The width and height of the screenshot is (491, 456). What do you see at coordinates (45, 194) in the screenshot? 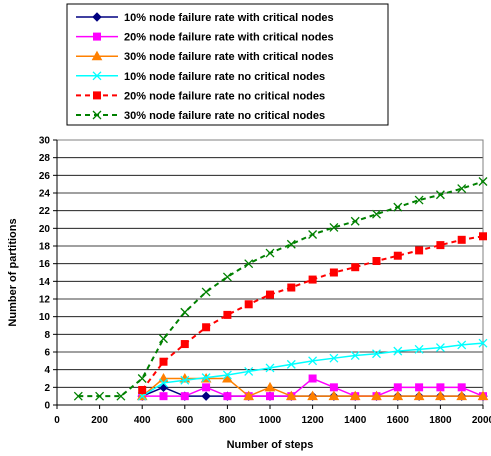
I see `y-tick-label: 24` at bounding box center [45, 194].